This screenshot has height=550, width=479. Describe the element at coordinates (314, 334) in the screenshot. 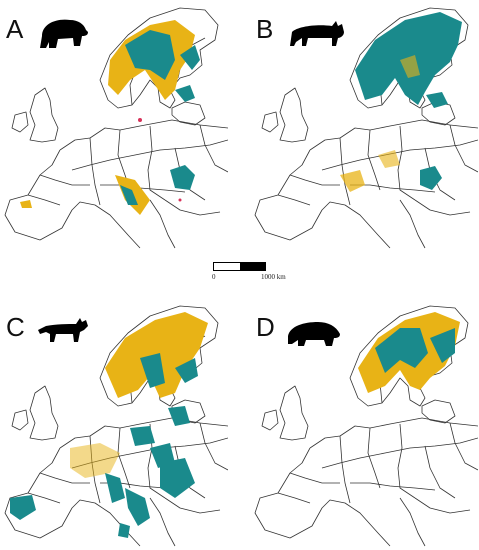

I see `wolverine-silhouette-icon` at that location.